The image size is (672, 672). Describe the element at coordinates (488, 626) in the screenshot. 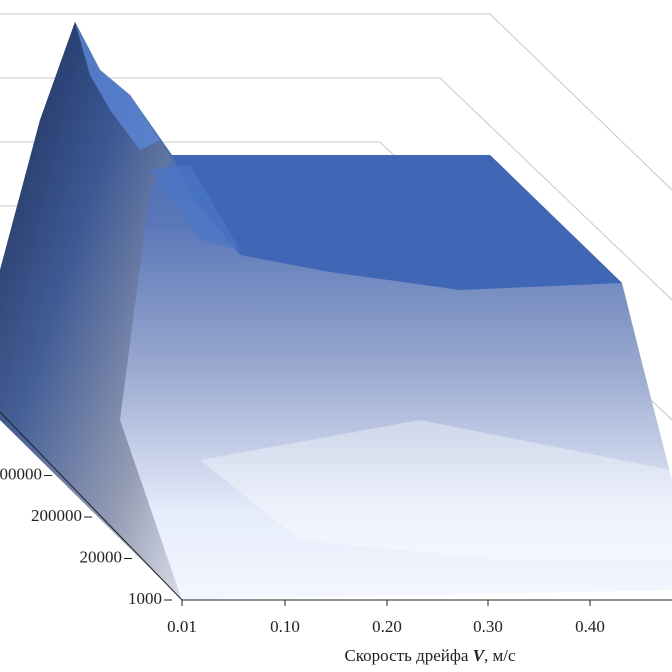

I see `x-tick-label: 0.30` at that location.